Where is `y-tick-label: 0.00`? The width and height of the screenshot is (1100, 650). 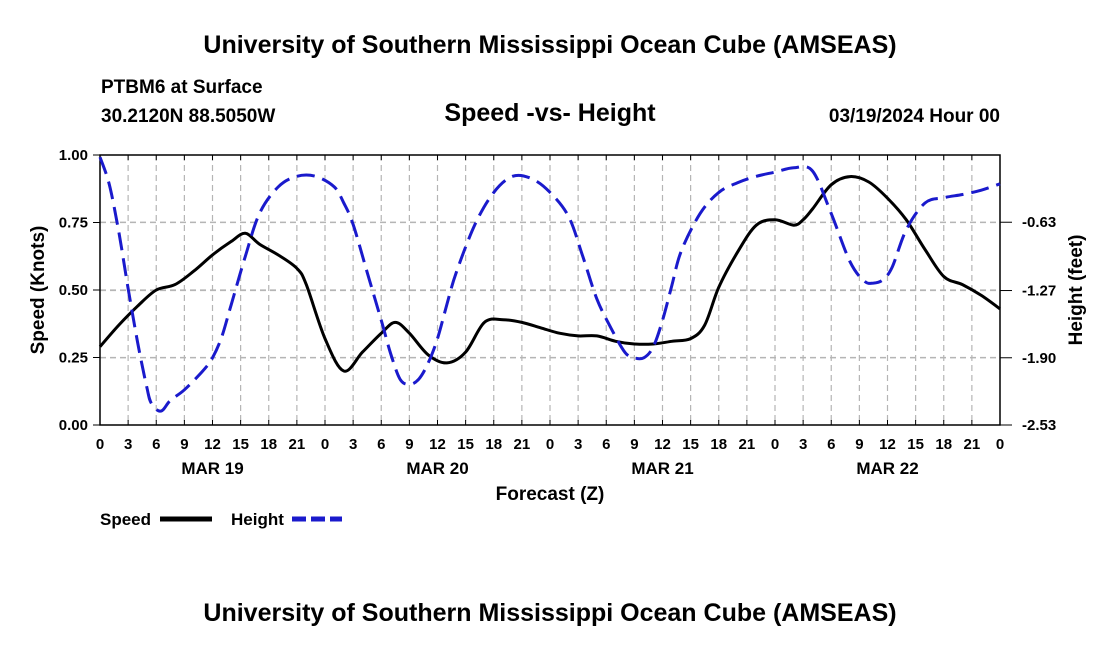 y-tick-label: 0.00 is located at coordinates (73, 425).